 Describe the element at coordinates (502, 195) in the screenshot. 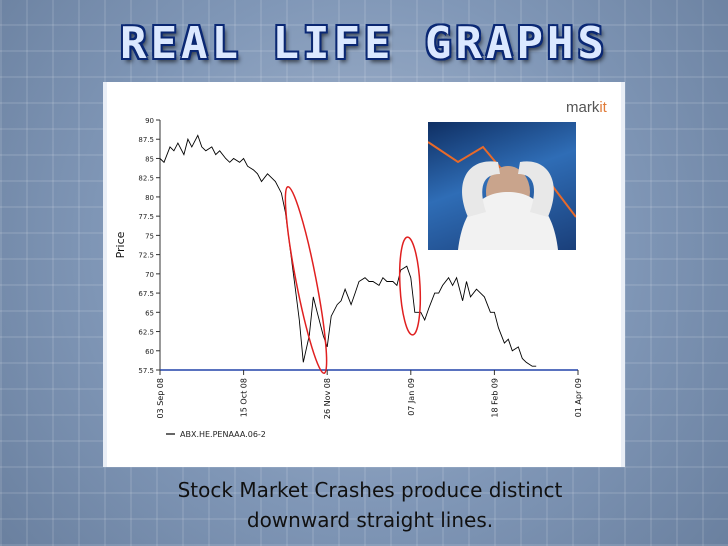

I see `photo-illustration` at that location.